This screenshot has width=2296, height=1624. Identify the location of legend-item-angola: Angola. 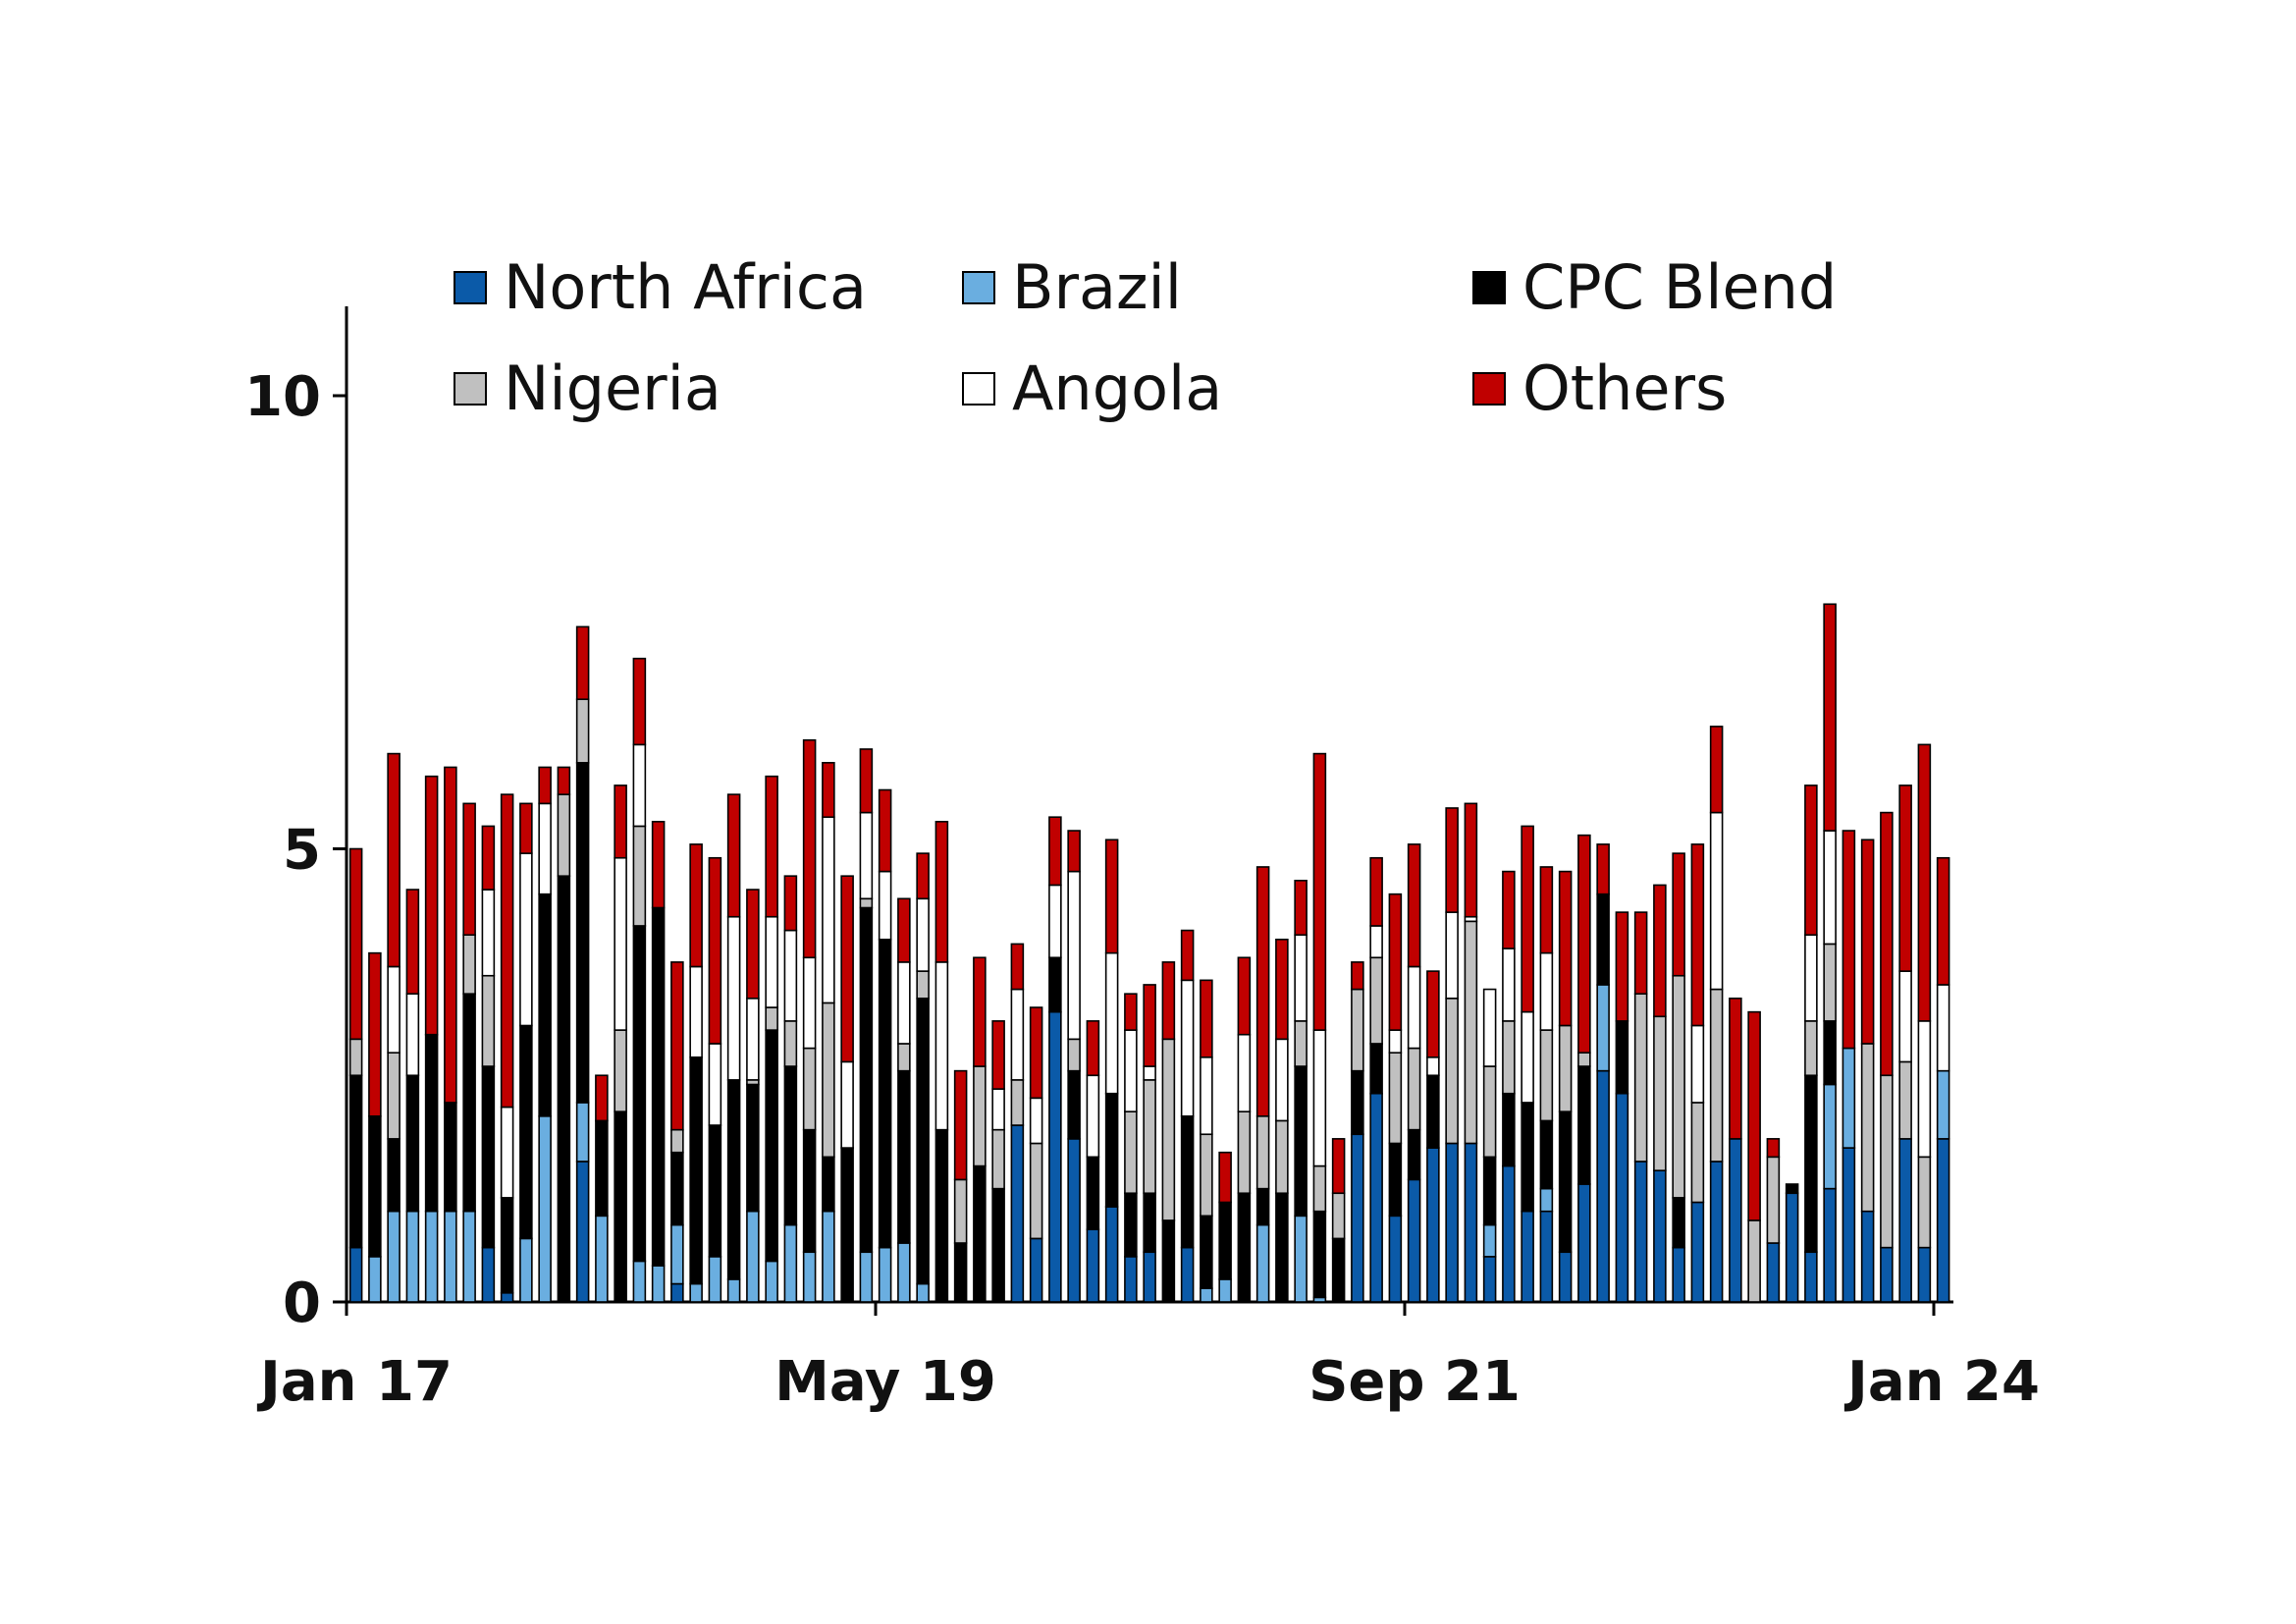
(1092, 388).